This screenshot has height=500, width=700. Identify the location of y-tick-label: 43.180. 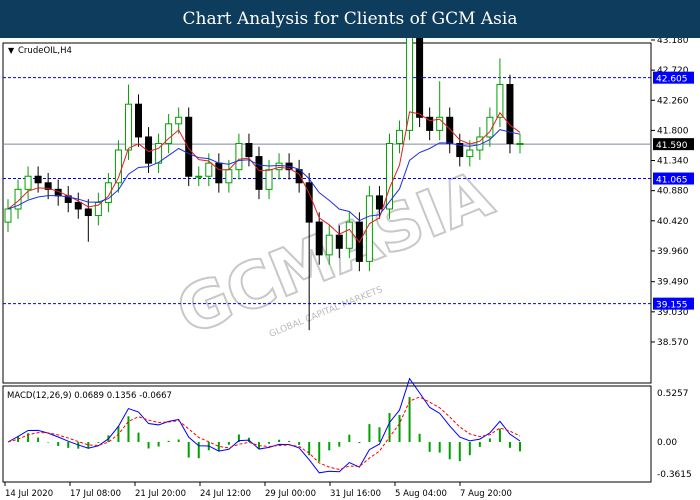
(673, 42).